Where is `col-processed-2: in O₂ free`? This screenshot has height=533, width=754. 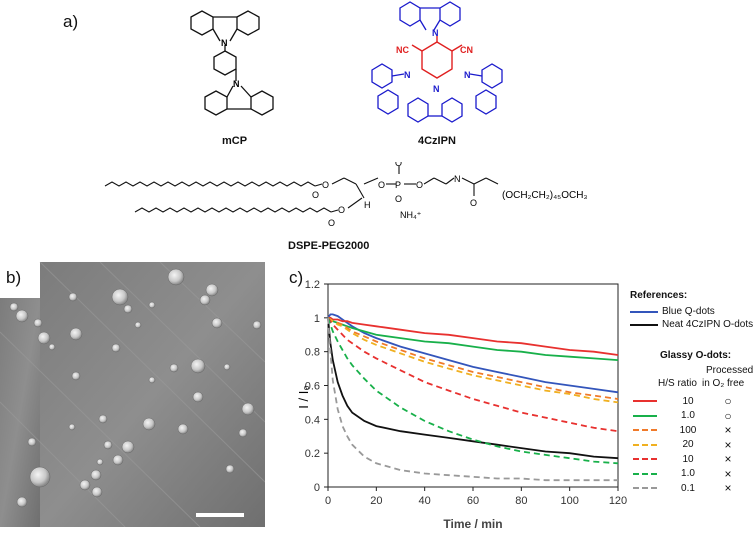
col-processed-2: in O₂ free is located at coordinates (723, 383).